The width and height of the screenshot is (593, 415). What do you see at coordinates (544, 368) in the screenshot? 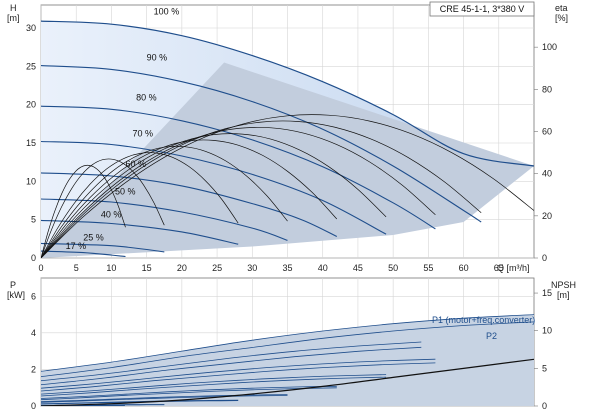
I see `npsh-tick-label: 5` at bounding box center [544, 368].